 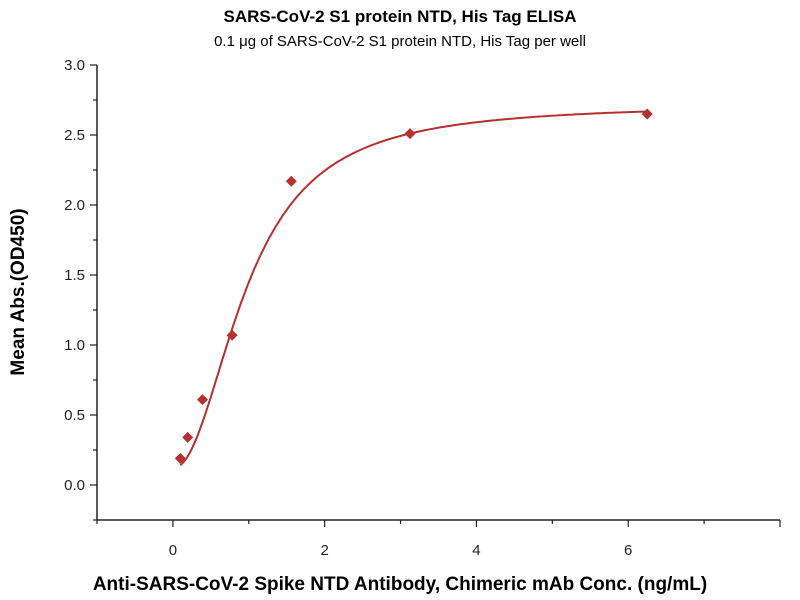 I want to click on y-tick-label: 2.0, so click(x=74, y=205).